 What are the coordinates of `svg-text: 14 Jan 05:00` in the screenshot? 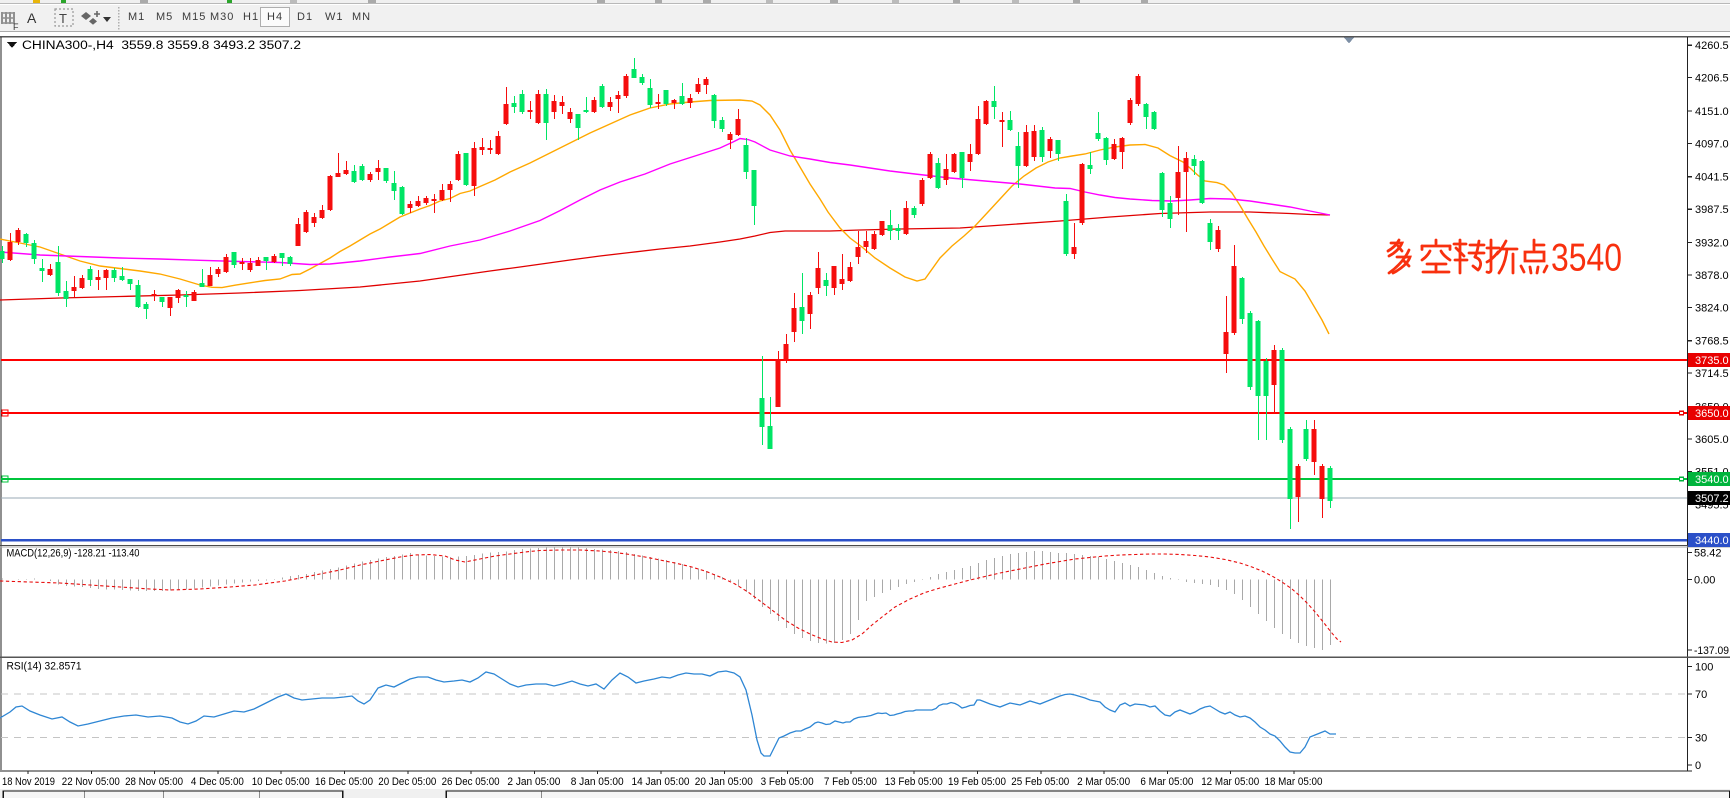 It's located at (661, 782).